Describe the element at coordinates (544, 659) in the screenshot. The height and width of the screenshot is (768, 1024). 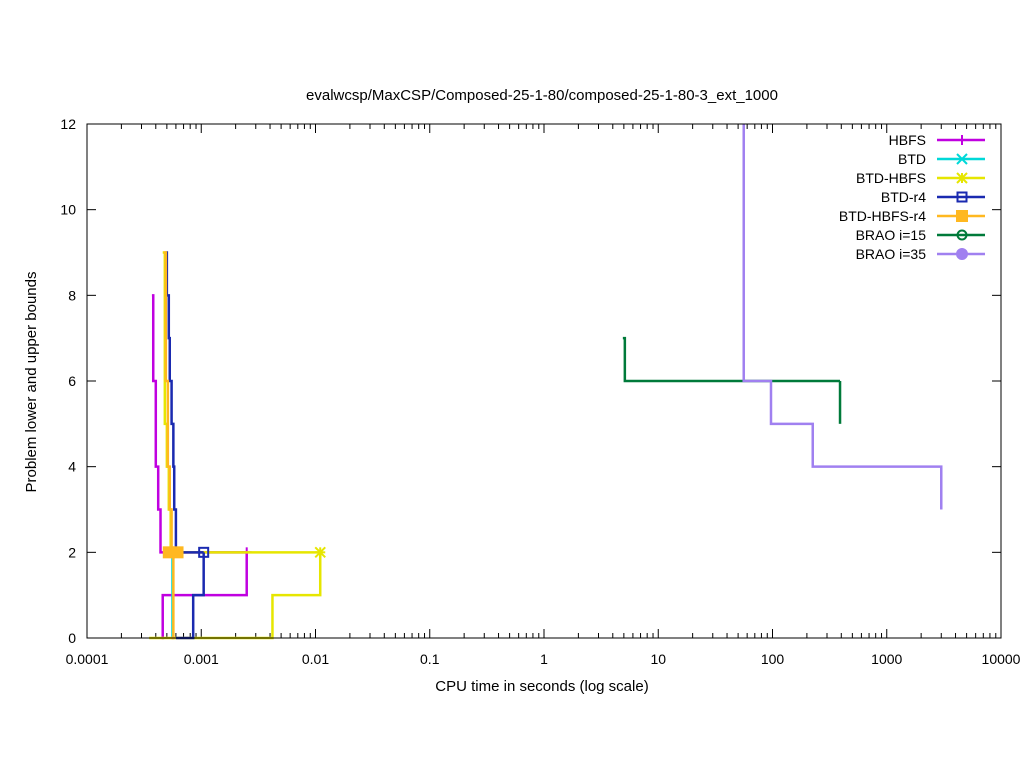
I see `x-tick-label: 1` at that location.